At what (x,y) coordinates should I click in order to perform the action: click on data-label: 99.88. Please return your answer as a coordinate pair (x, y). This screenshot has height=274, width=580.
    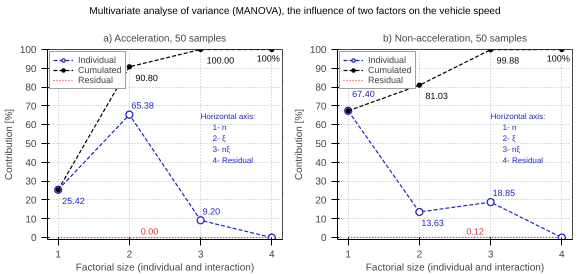
    Looking at the image, I should click on (508, 61).